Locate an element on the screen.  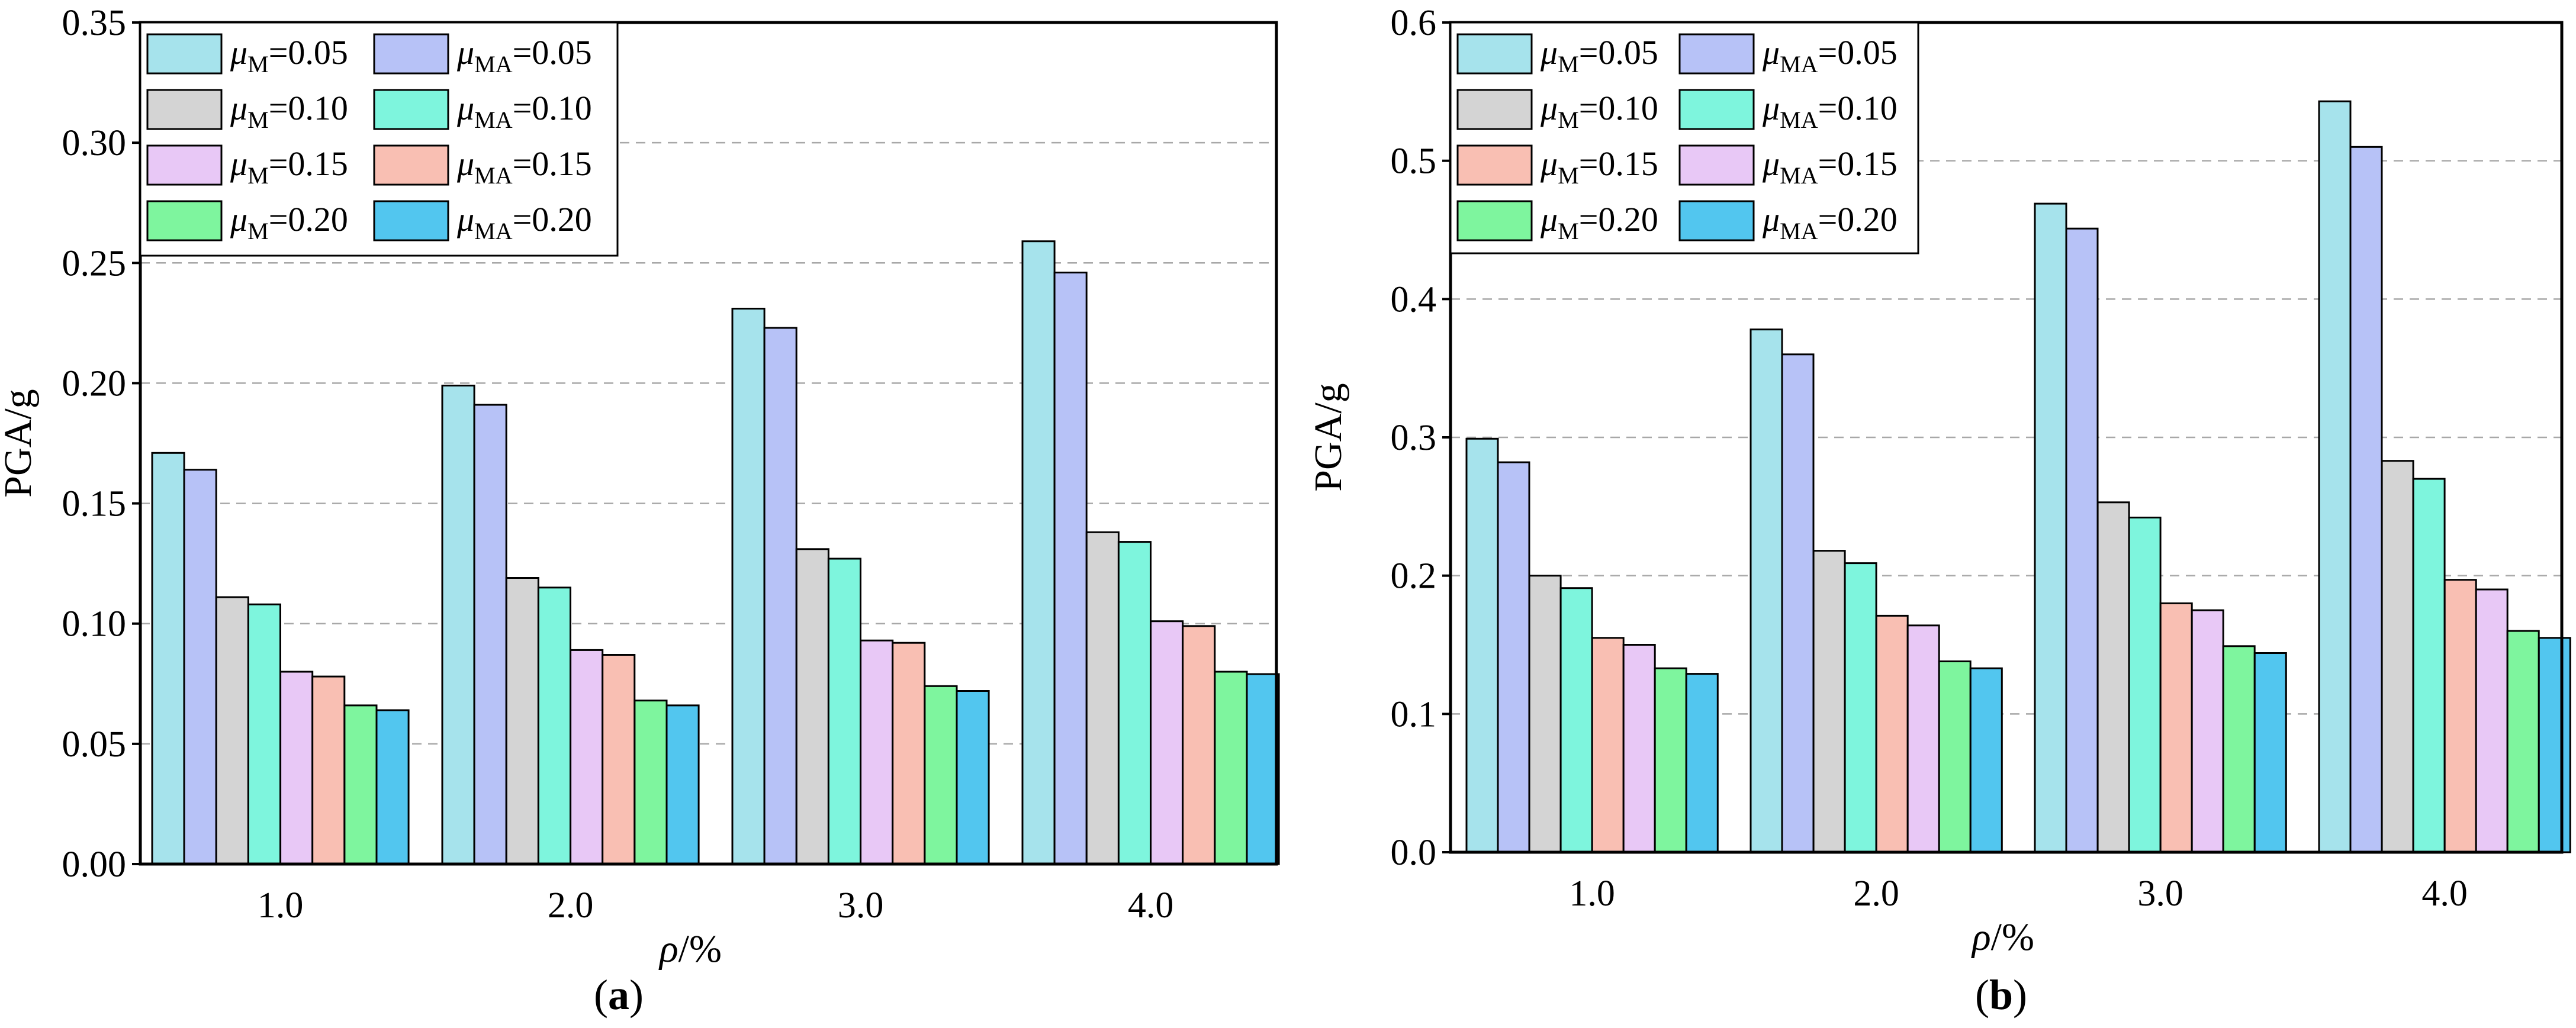
legend-label-series2: μMA=0.05 is located at coordinates (524, 55).